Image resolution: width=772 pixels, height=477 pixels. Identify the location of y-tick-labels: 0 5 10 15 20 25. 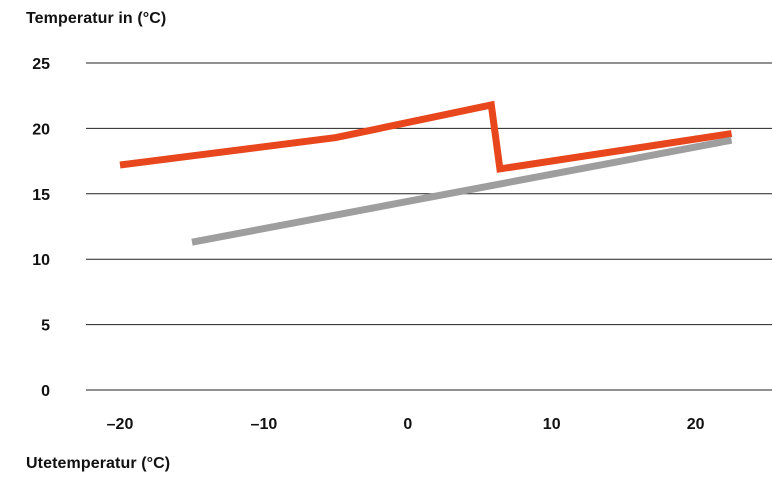
(41, 228).